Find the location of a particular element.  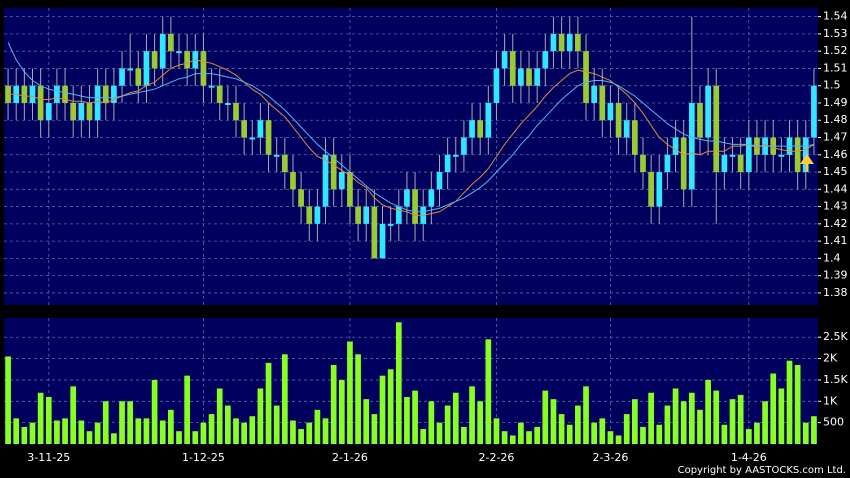

y-tick-label: 1.51 is located at coordinates (835, 67).